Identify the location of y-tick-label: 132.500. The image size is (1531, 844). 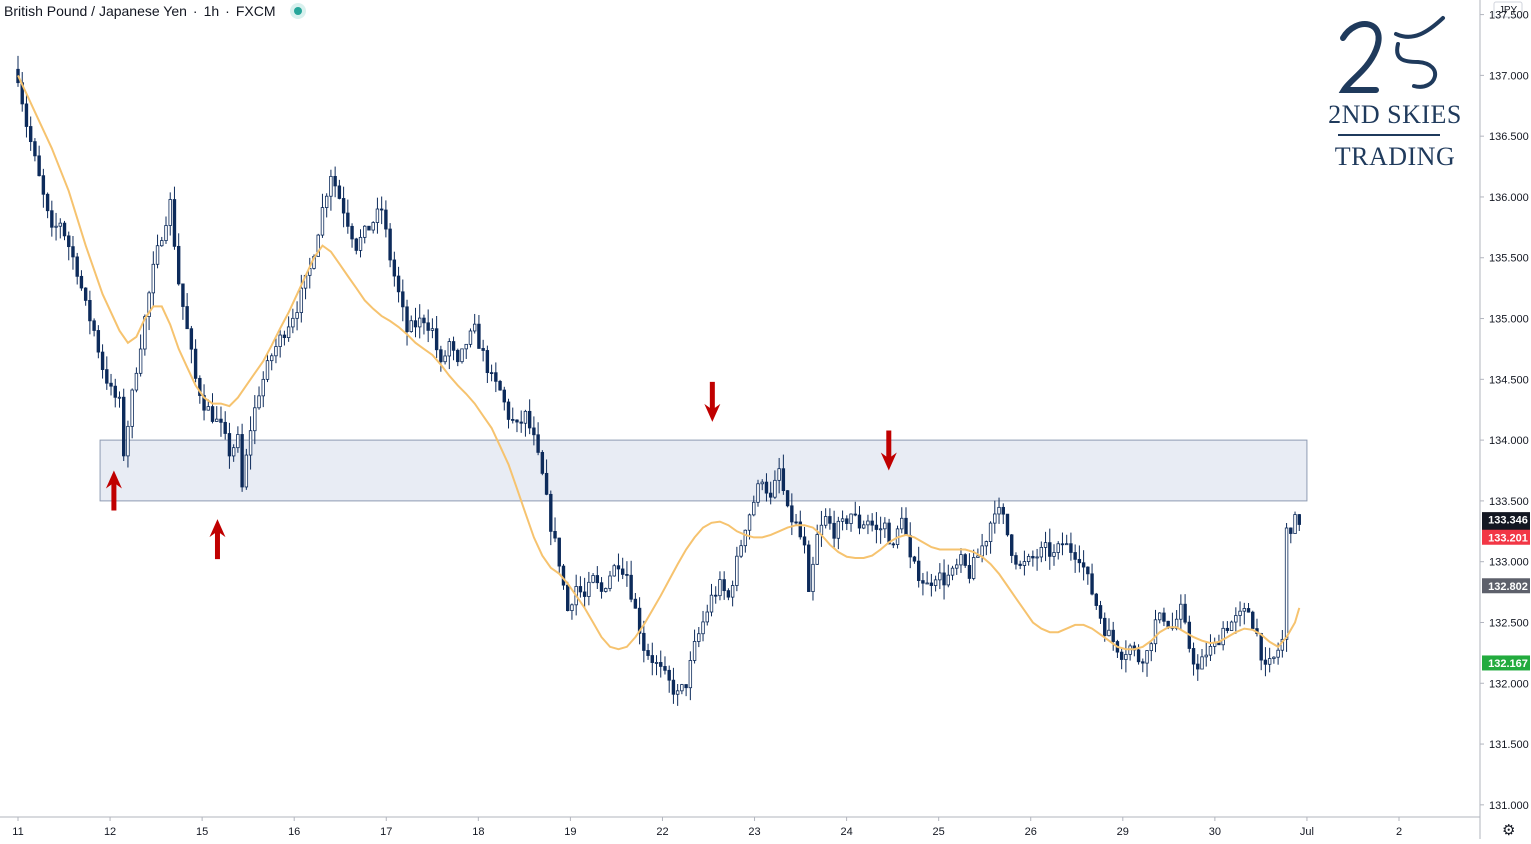
(1509, 623).